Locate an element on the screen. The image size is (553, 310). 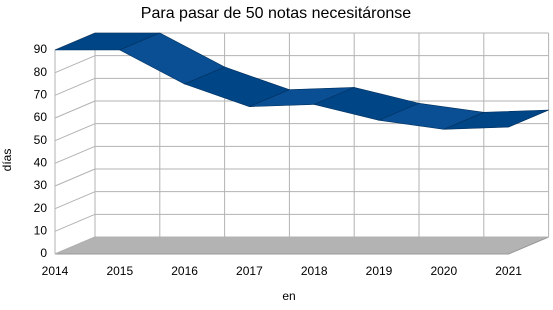
y-tick-label: 80 is located at coordinates (41, 72).